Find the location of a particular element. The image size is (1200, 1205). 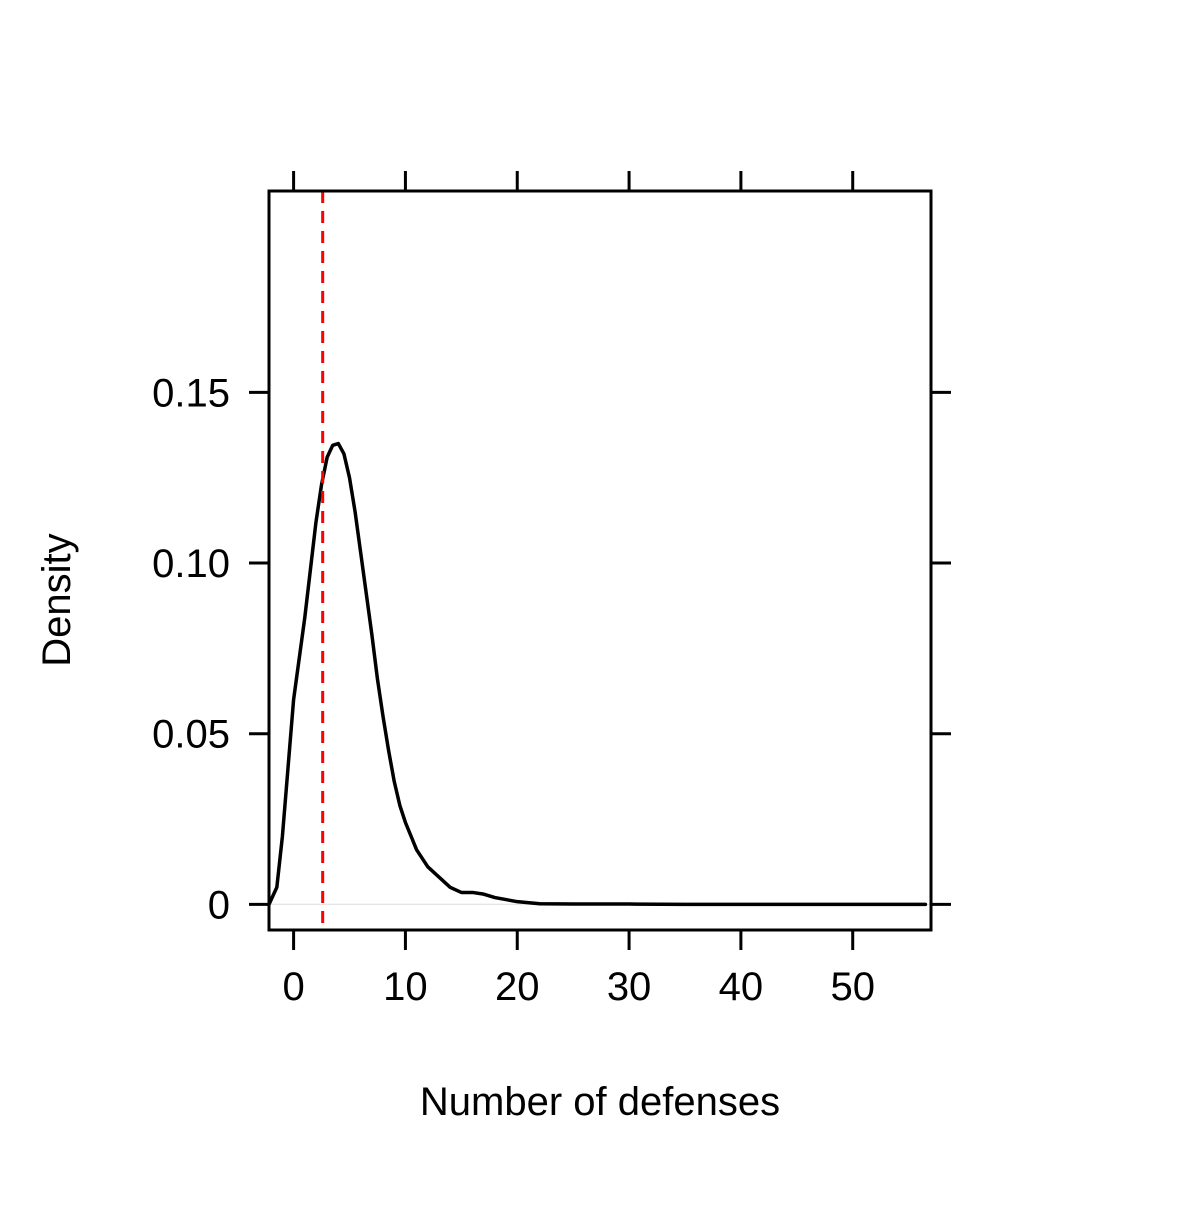

x-tick-label: 50 is located at coordinates (852, 987).